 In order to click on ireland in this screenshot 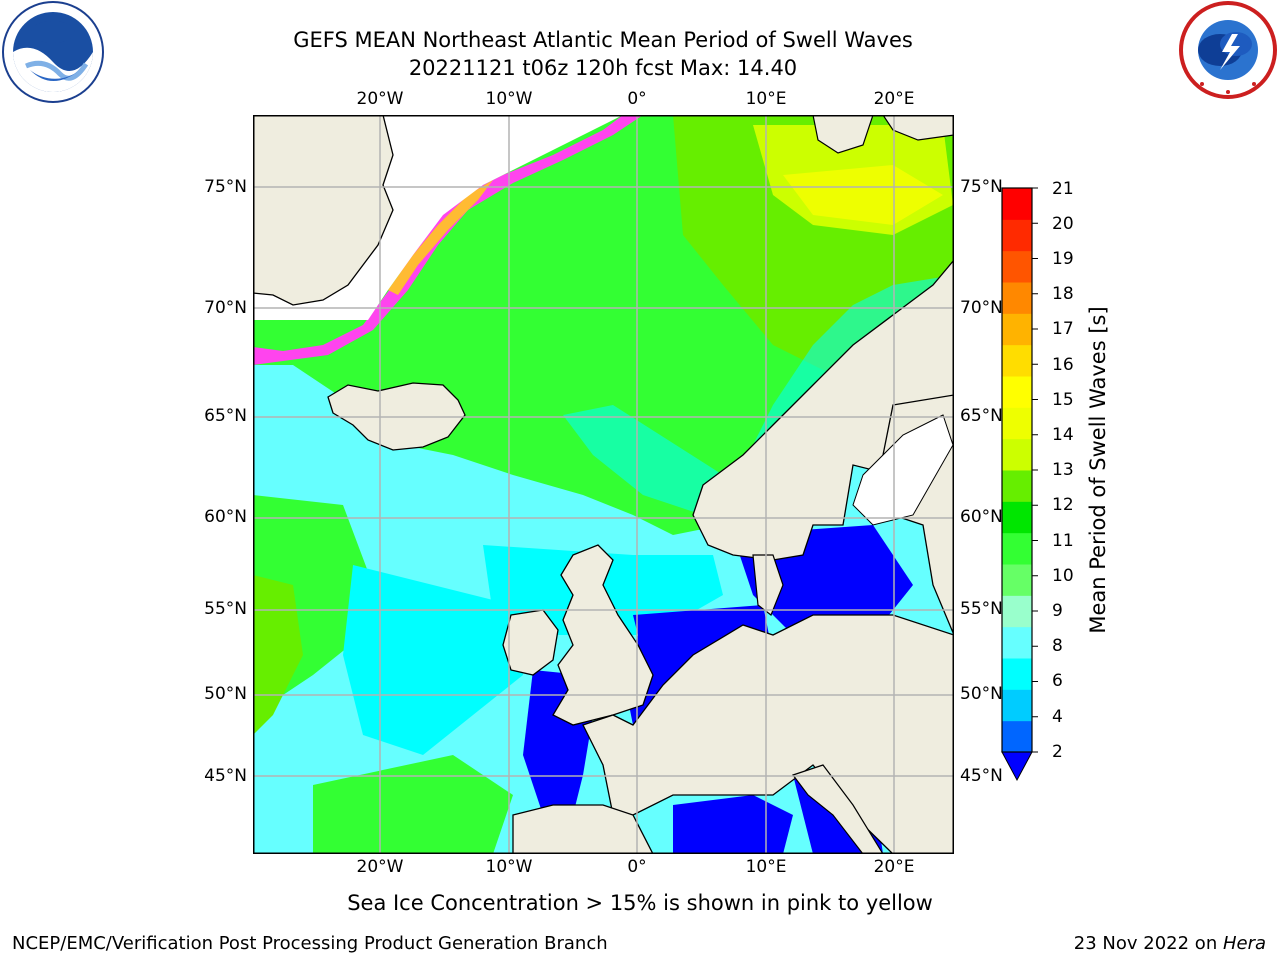, I will do `click(530, 642)`.